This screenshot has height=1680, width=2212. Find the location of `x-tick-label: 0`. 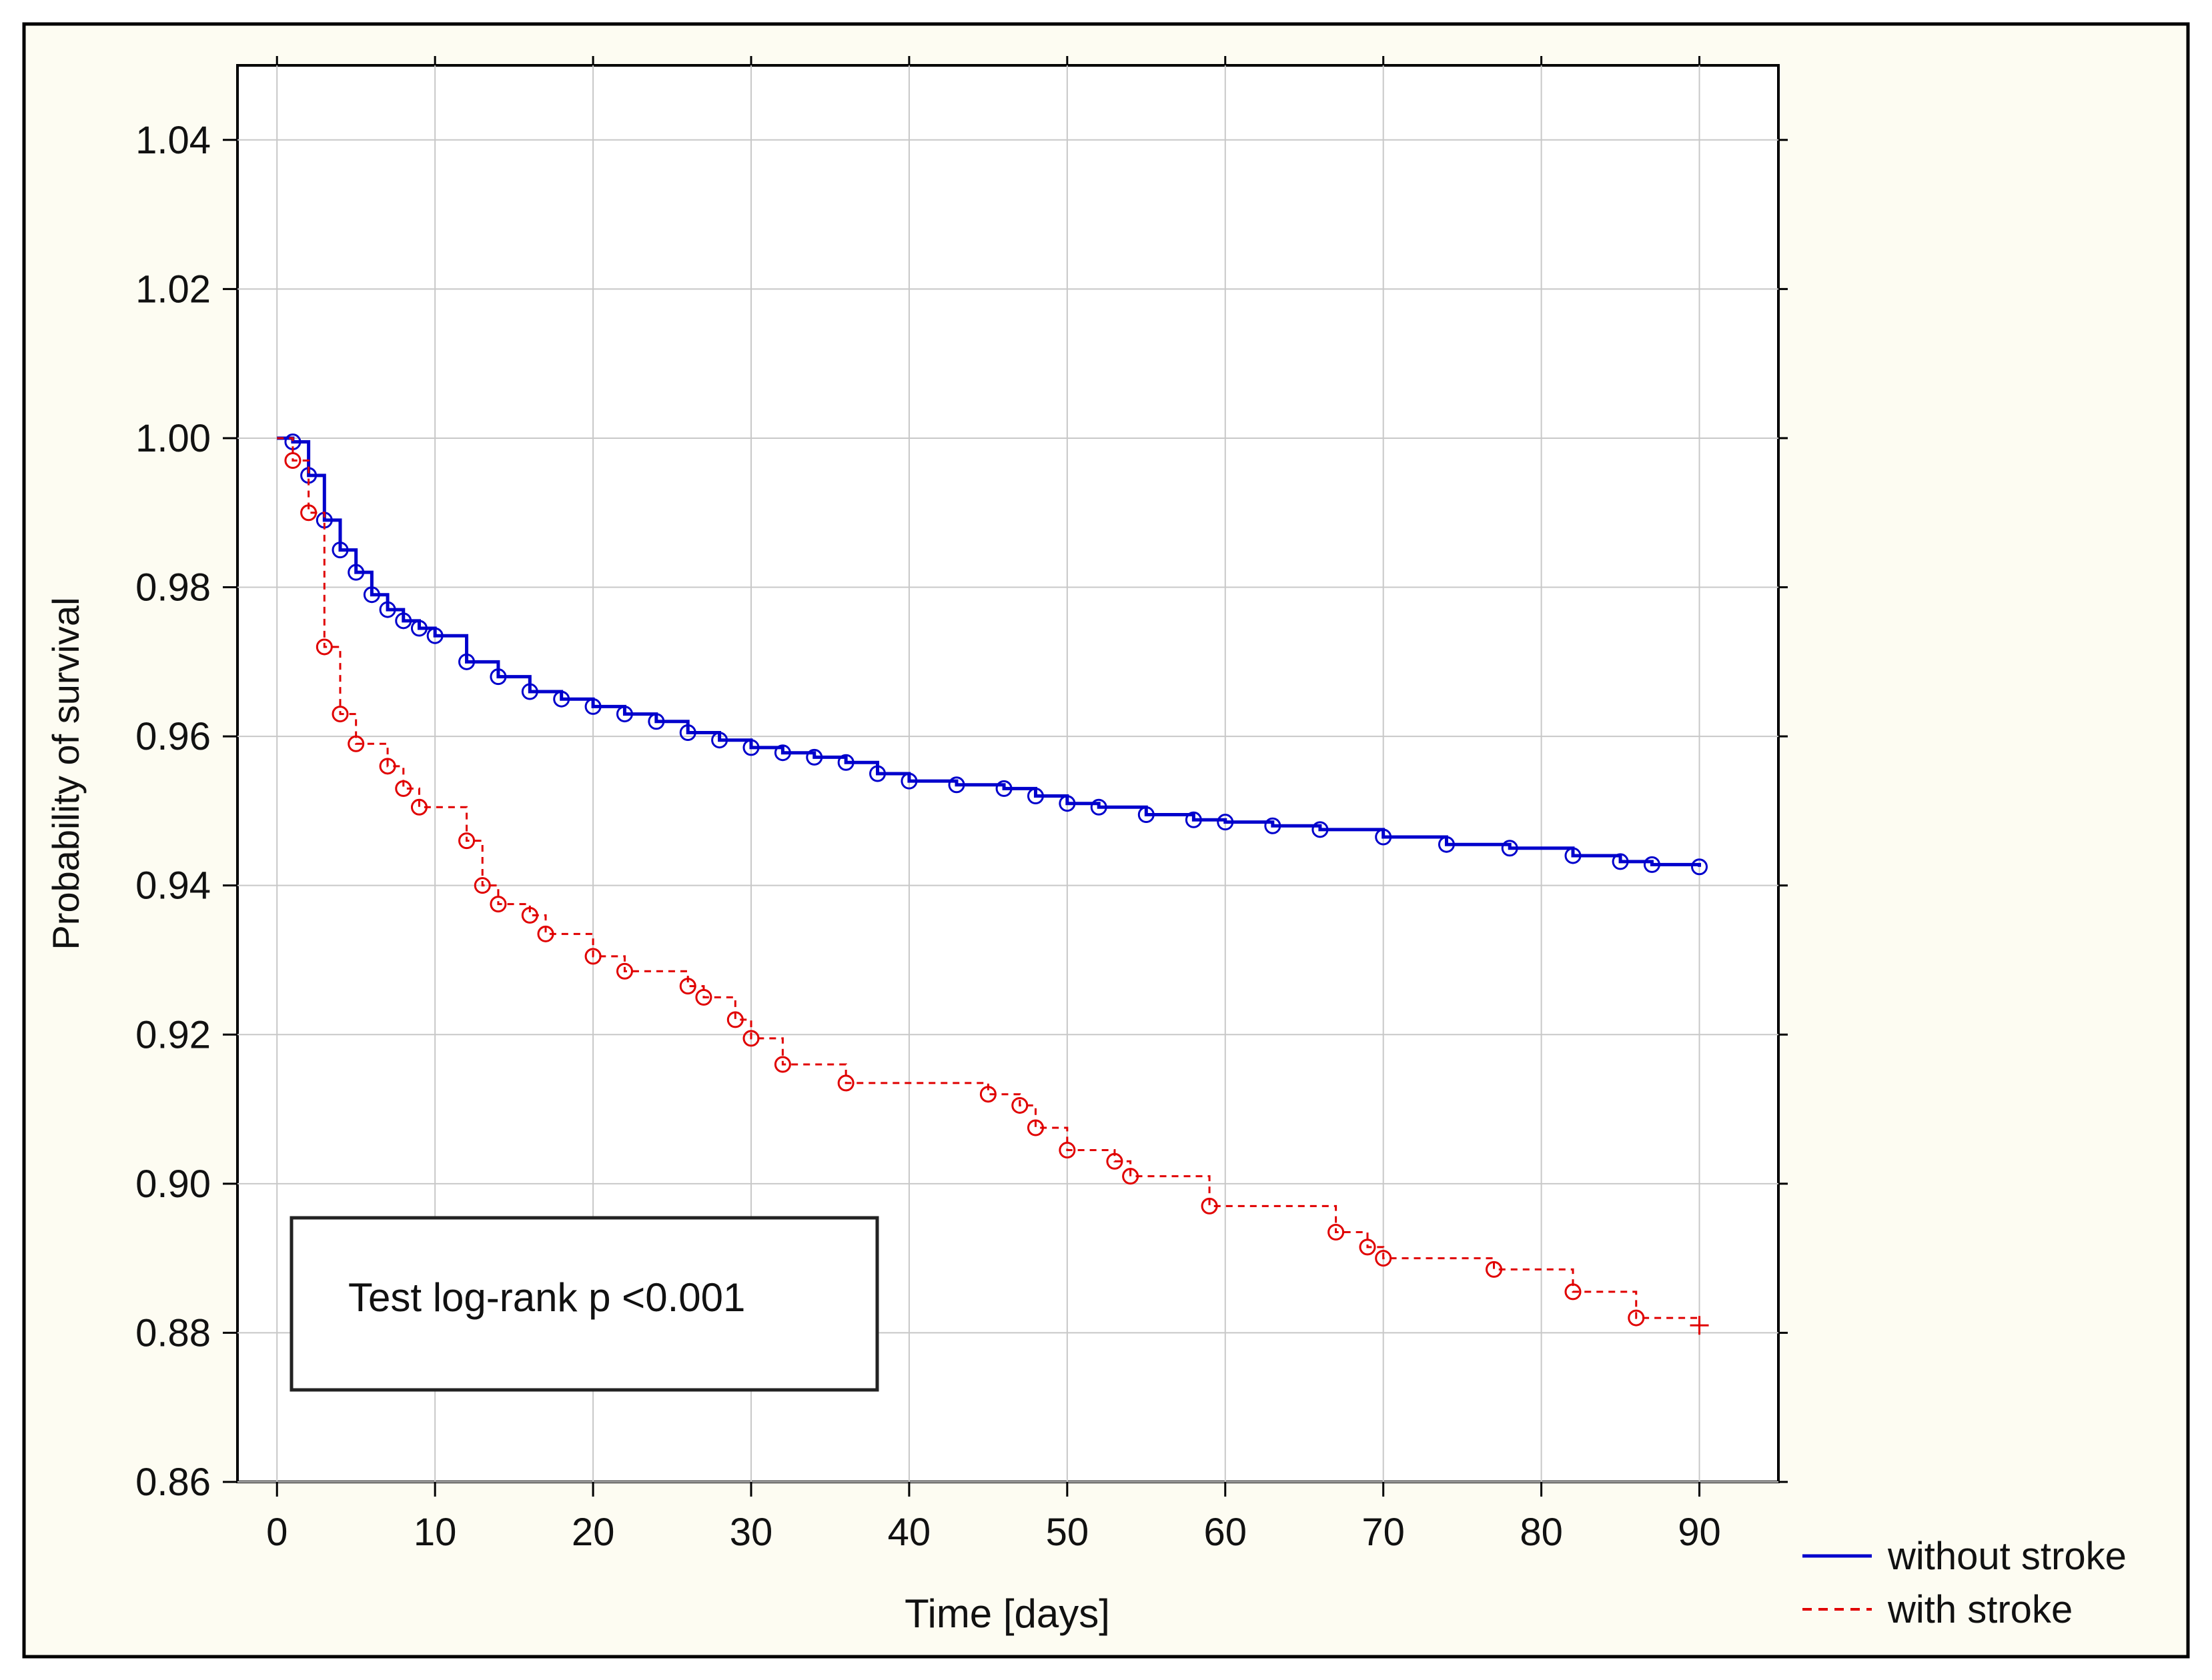

x-tick-label: 0 is located at coordinates (277, 1532).